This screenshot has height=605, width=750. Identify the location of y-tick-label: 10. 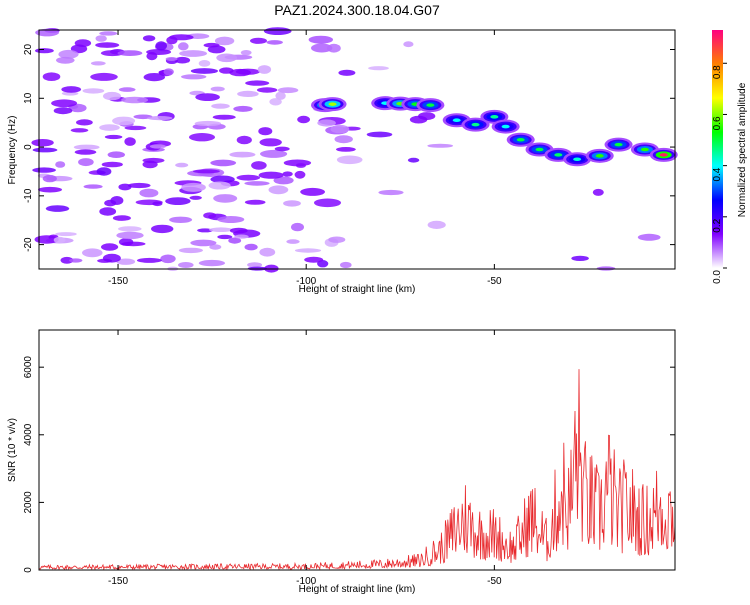
(28, 98).